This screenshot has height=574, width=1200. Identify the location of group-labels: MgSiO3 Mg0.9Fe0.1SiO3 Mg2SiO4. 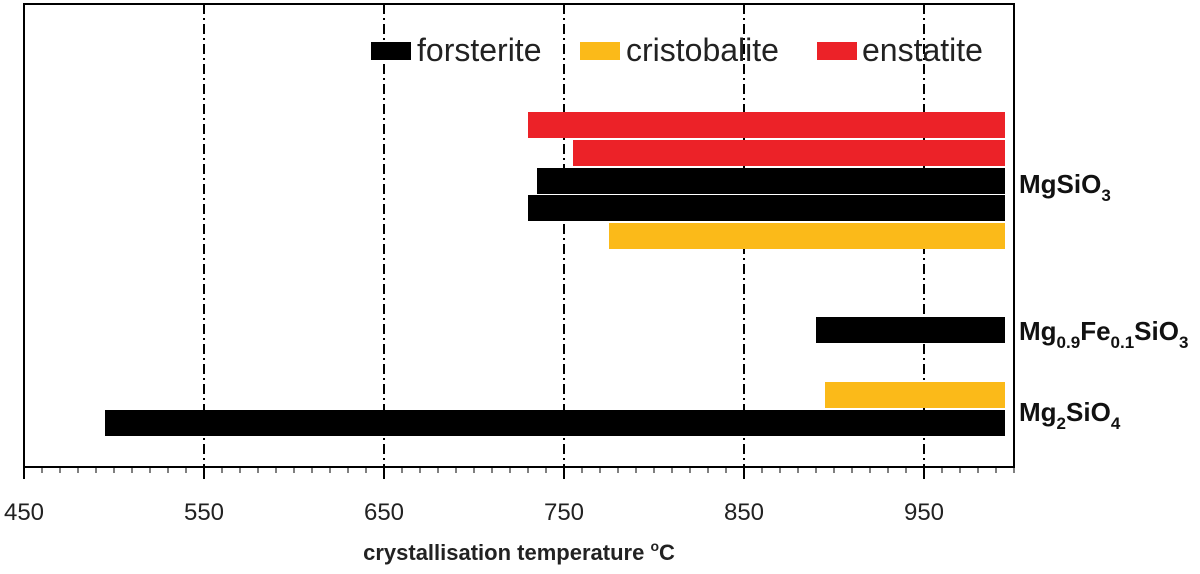
(1103, 301).